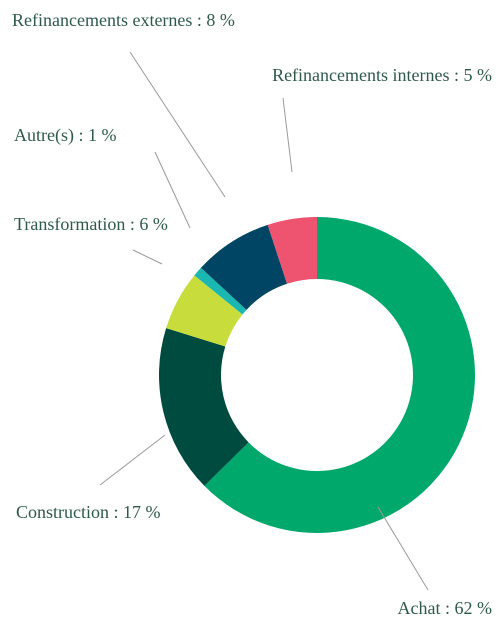 This screenshot has height=619, width=504. I want to click on slice-label: Autre(s) : 1 %, so click(65, 135).